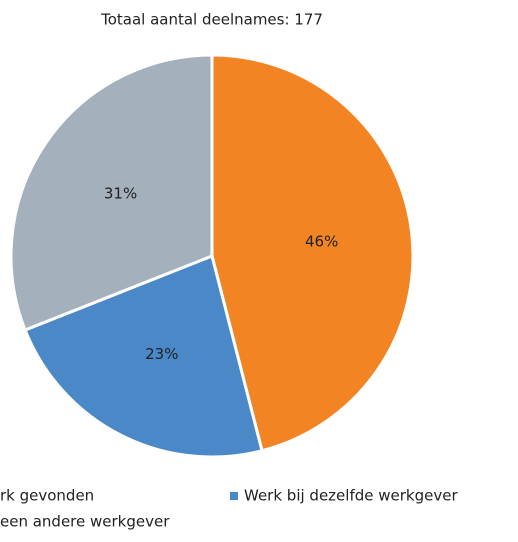  I want to click on chart-title: Totaal aantal deelnames: 177, so click(211, 20).